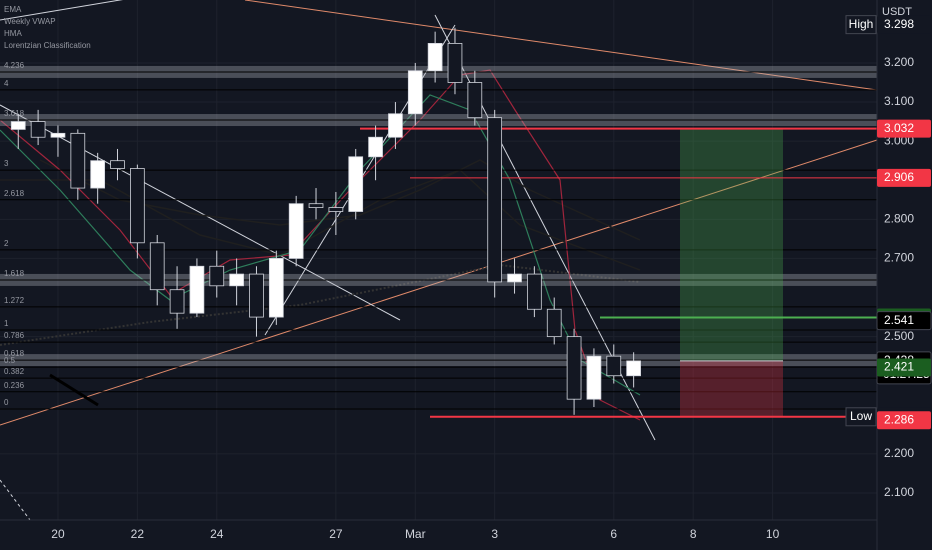 Image resolution: width=932 pixels, height=550 pixels. Describe the element at coordinates (6, 323) in the screenshot. I see `fib-label: 1` at that location.